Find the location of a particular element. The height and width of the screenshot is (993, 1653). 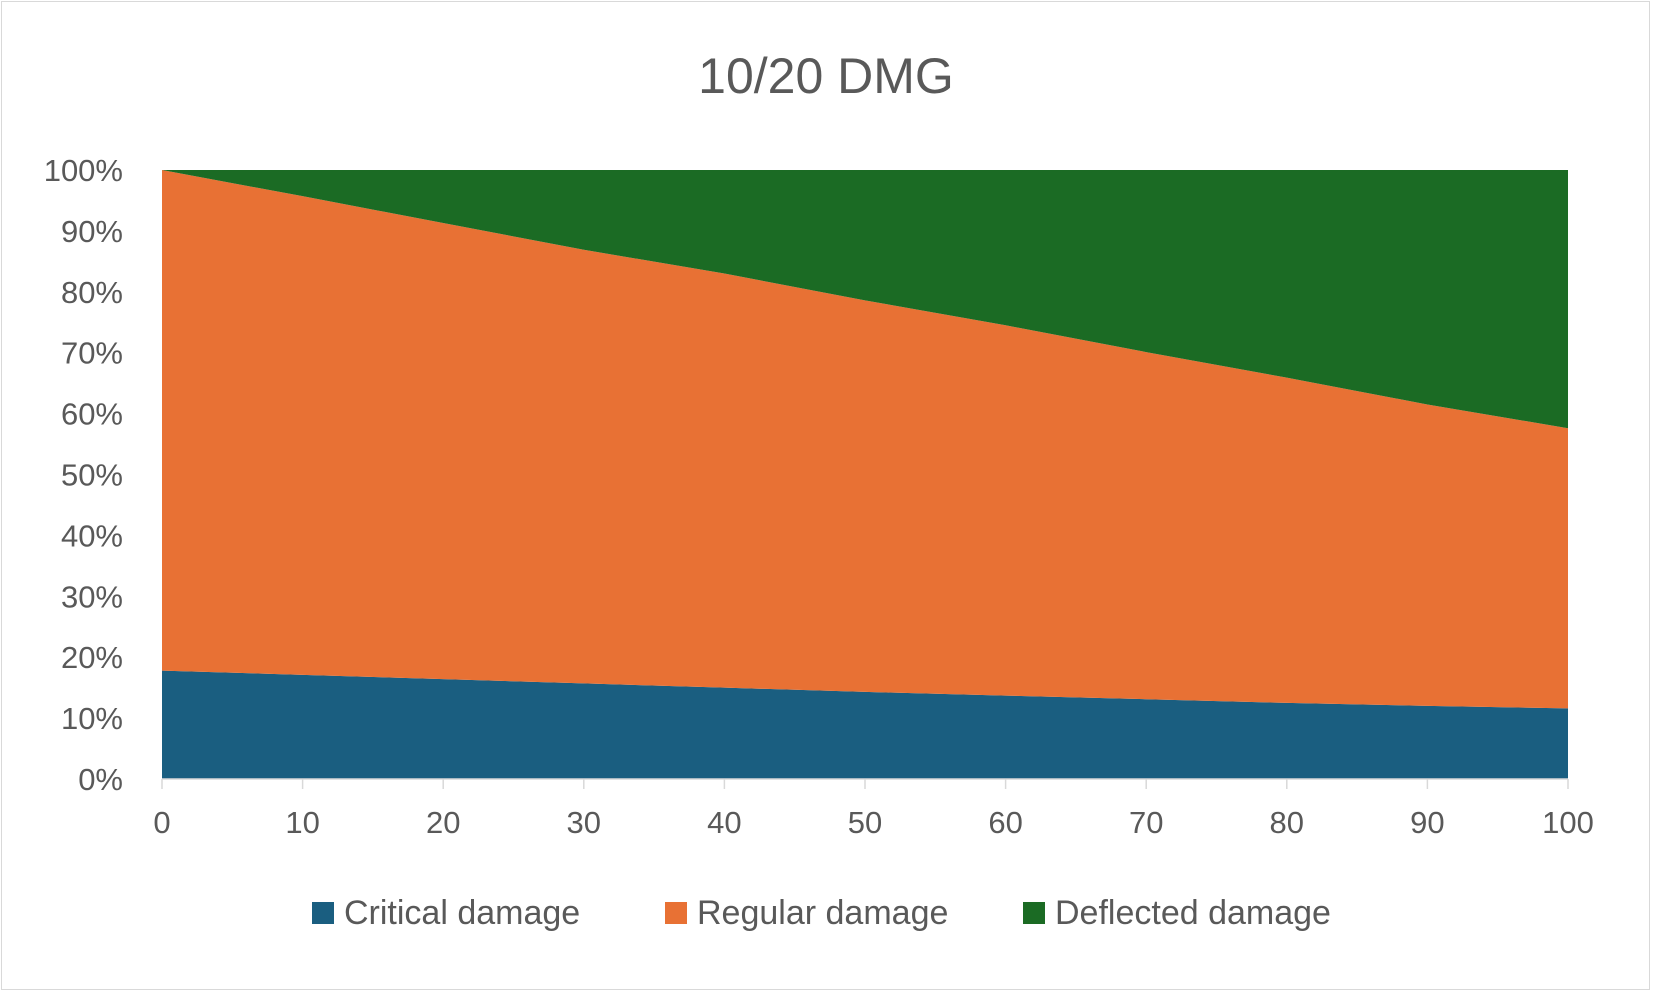

y-tick-label: 80% is located at coordinates (92, 292).